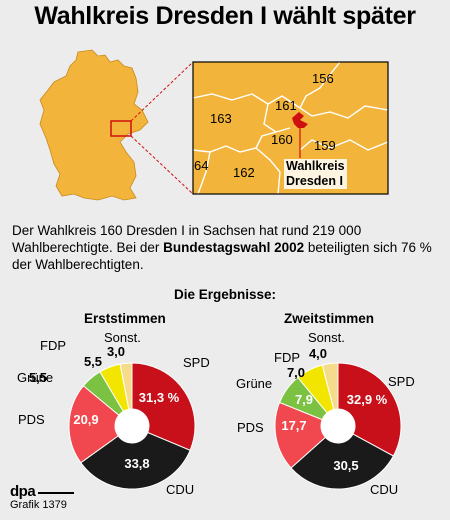 This screenshot has height=520, width=450. Describe the element at coordinates (345, 465) in the screenshot. I see `chart2-value-label: 30,5` at that location.